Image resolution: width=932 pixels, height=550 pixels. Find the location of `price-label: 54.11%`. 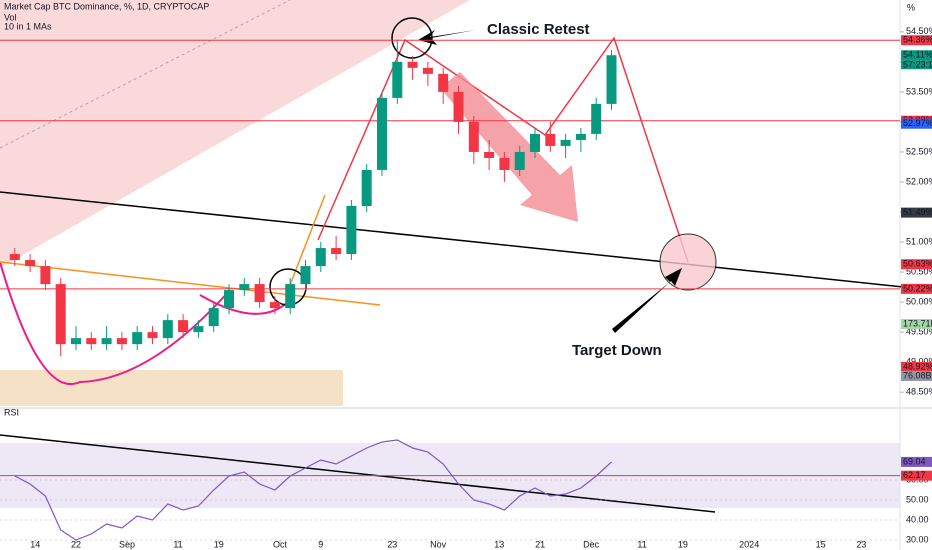

price-label: 54.11% is located at coordinates (917, 55).